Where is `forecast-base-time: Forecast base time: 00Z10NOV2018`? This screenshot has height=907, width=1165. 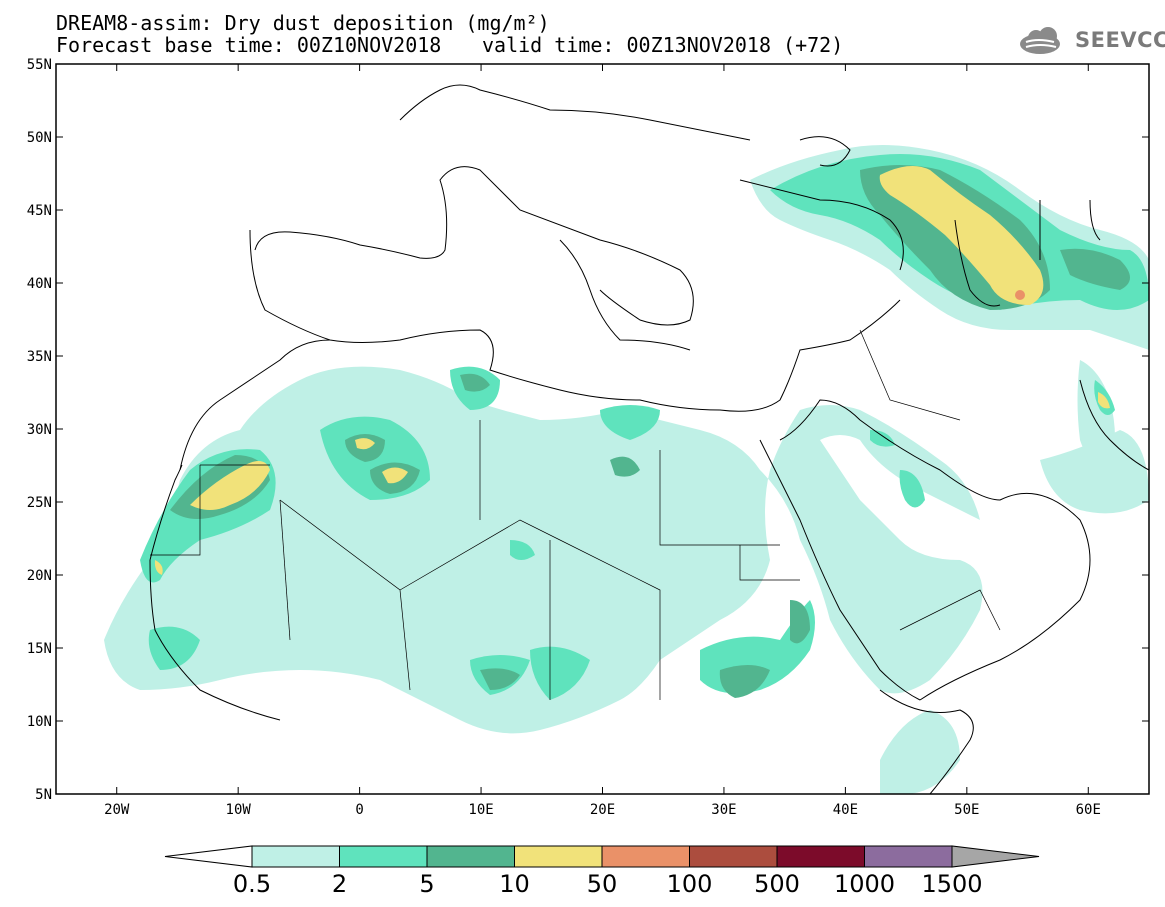 forecast-base-time: Forecast base time: 00Z10NOV2018 is located at coordinates (249, 45).